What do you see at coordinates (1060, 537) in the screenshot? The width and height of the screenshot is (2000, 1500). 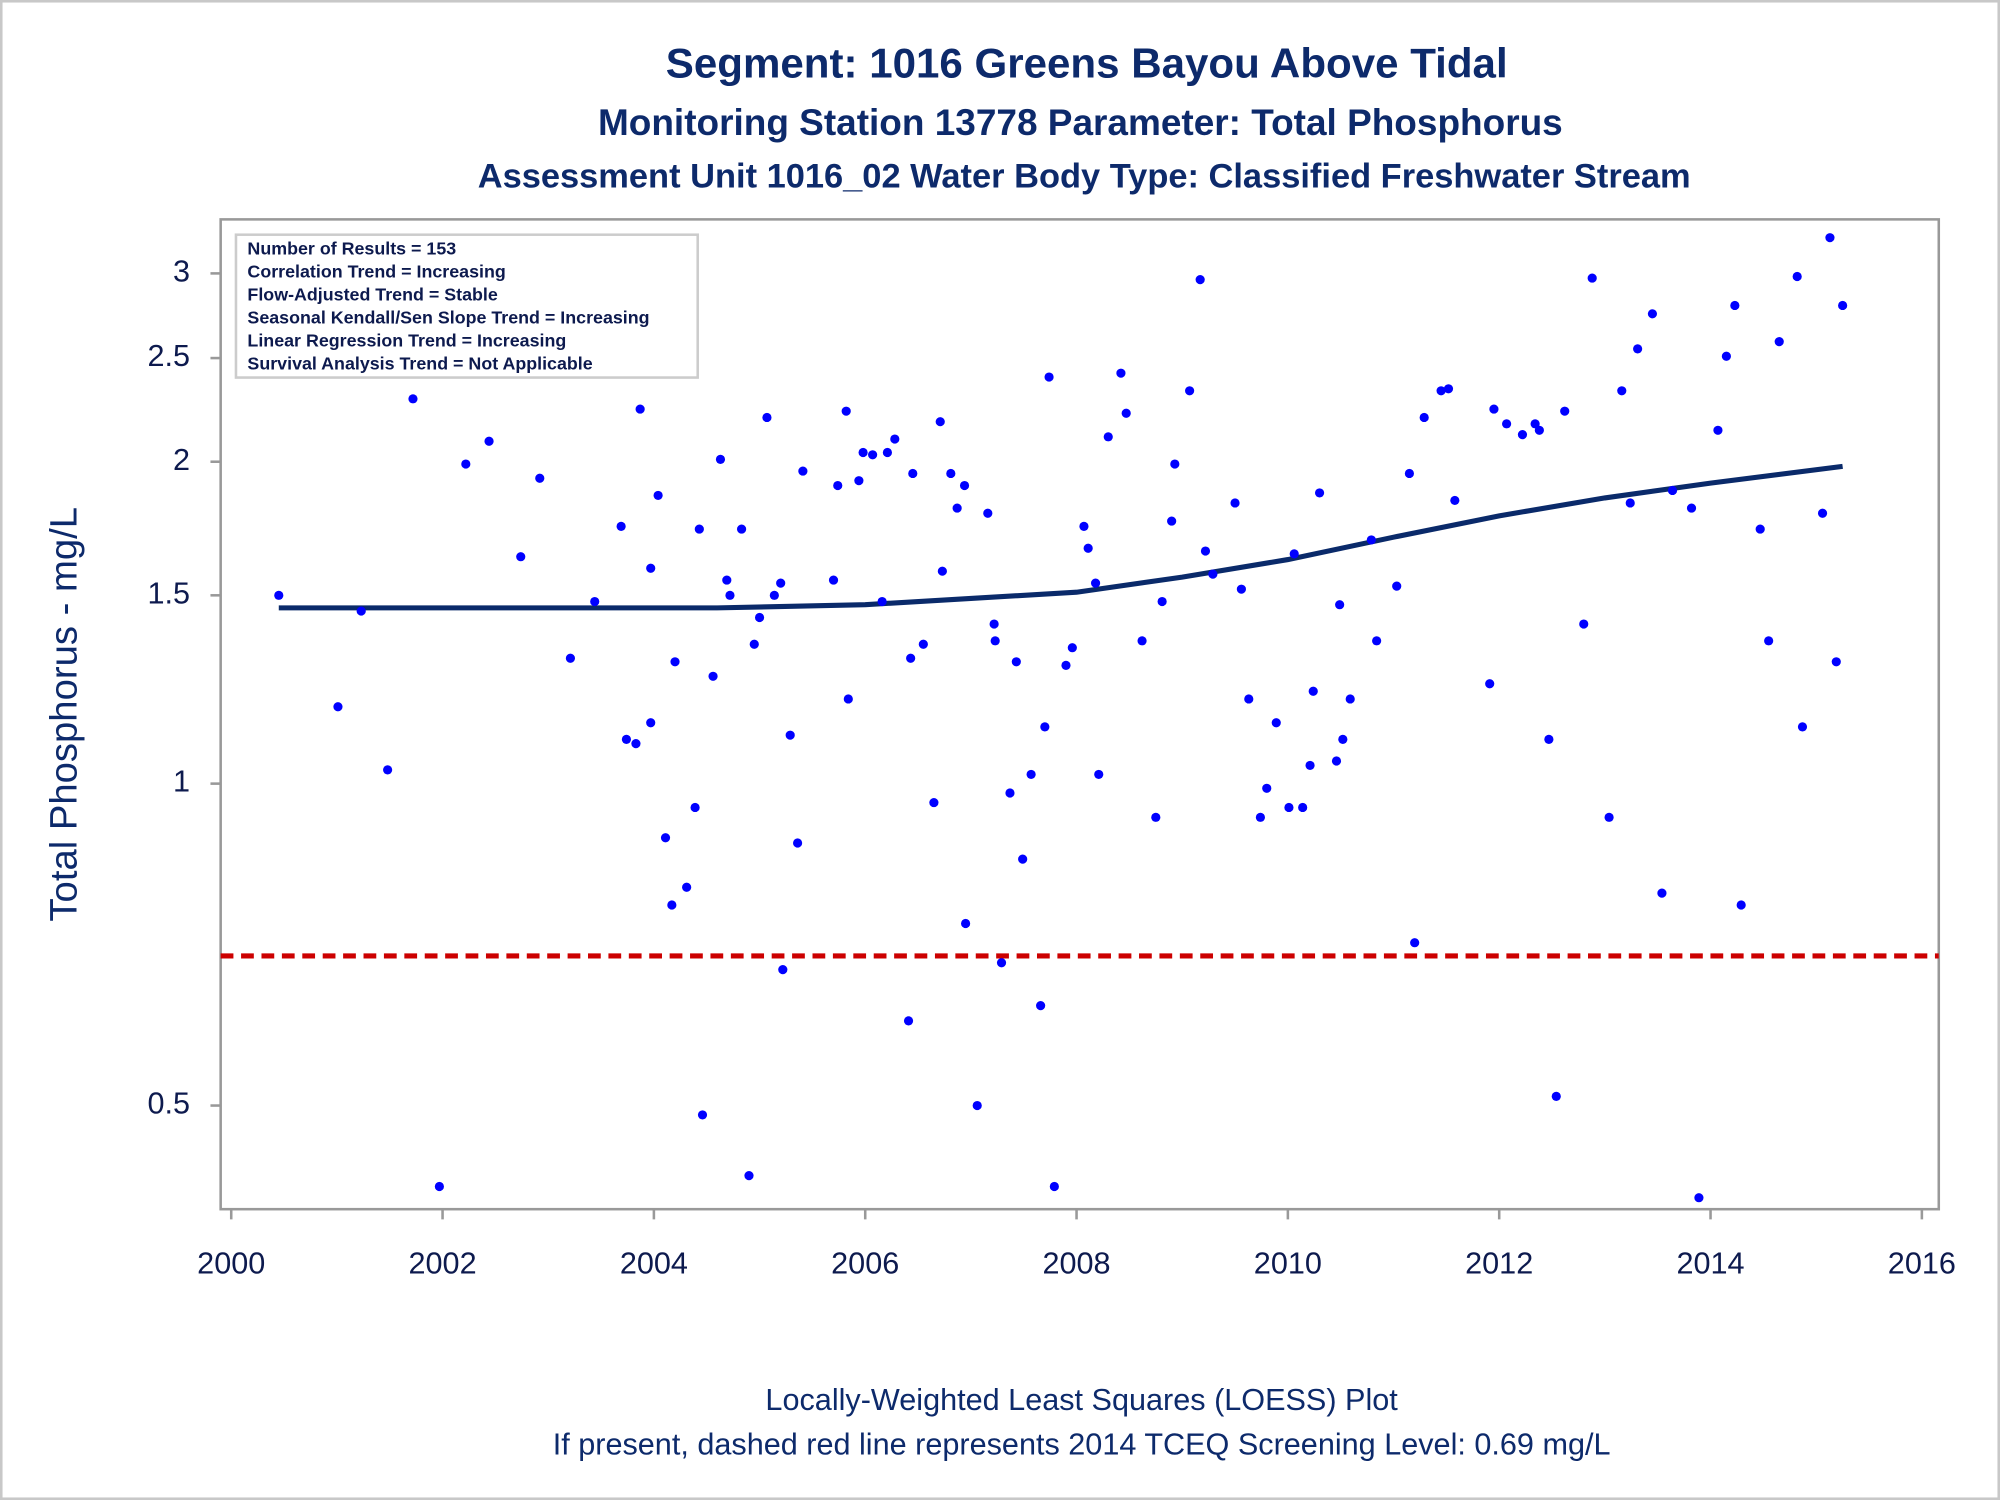 I see `trend-line` at bounding box center [1060, 537].